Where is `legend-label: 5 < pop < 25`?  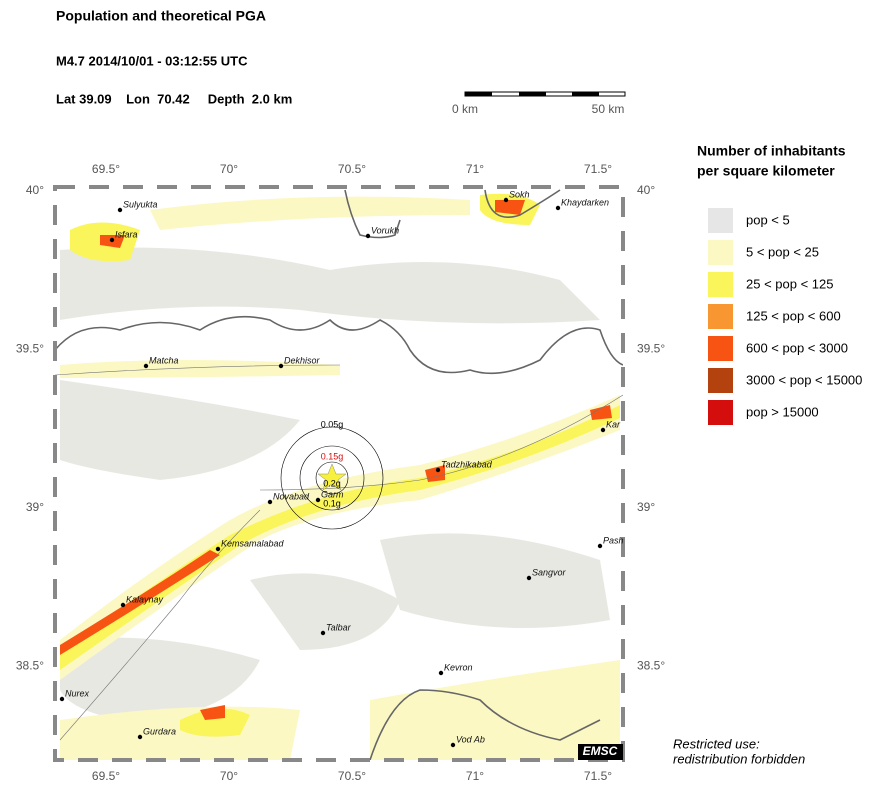 legend-label: 5 < pop < 25 is located at coordinates (782, 251).